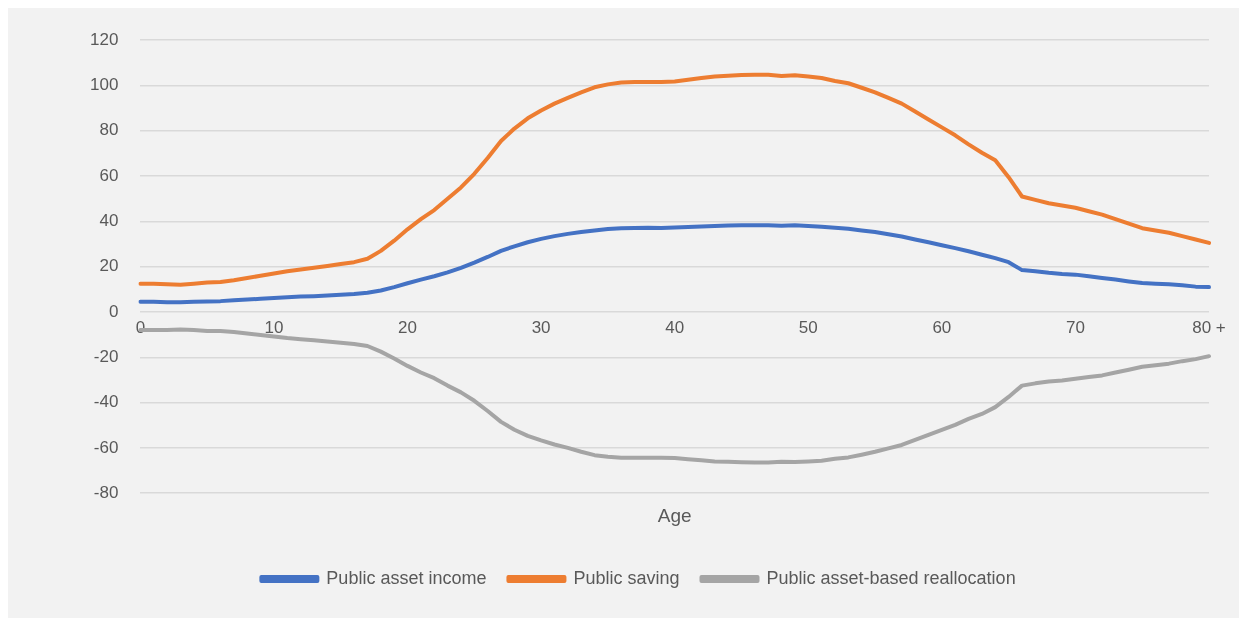  I want to click on x-axis-title: Age, so click(674, 515).